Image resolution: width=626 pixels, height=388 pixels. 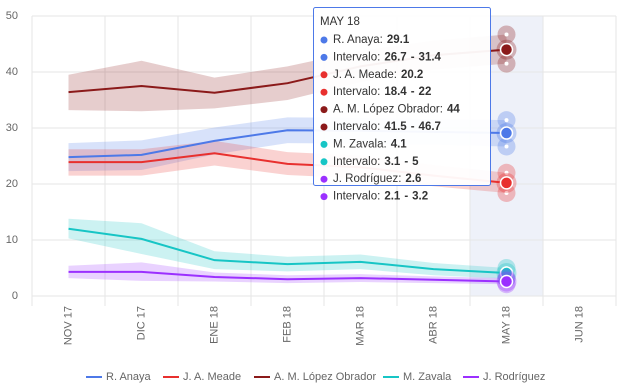 What do you see at coordinates (340, 22) in the screenshot?
I see `tooltip-title: MAY 18` at bounding box center [340, 22].